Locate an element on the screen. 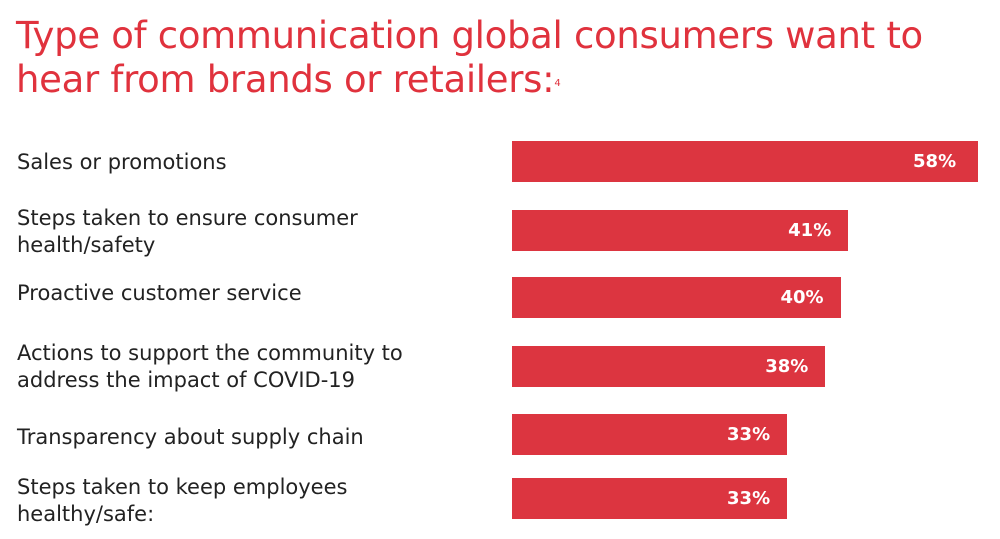  category-label: Sales or promotions is located at coordinates (122, 162).